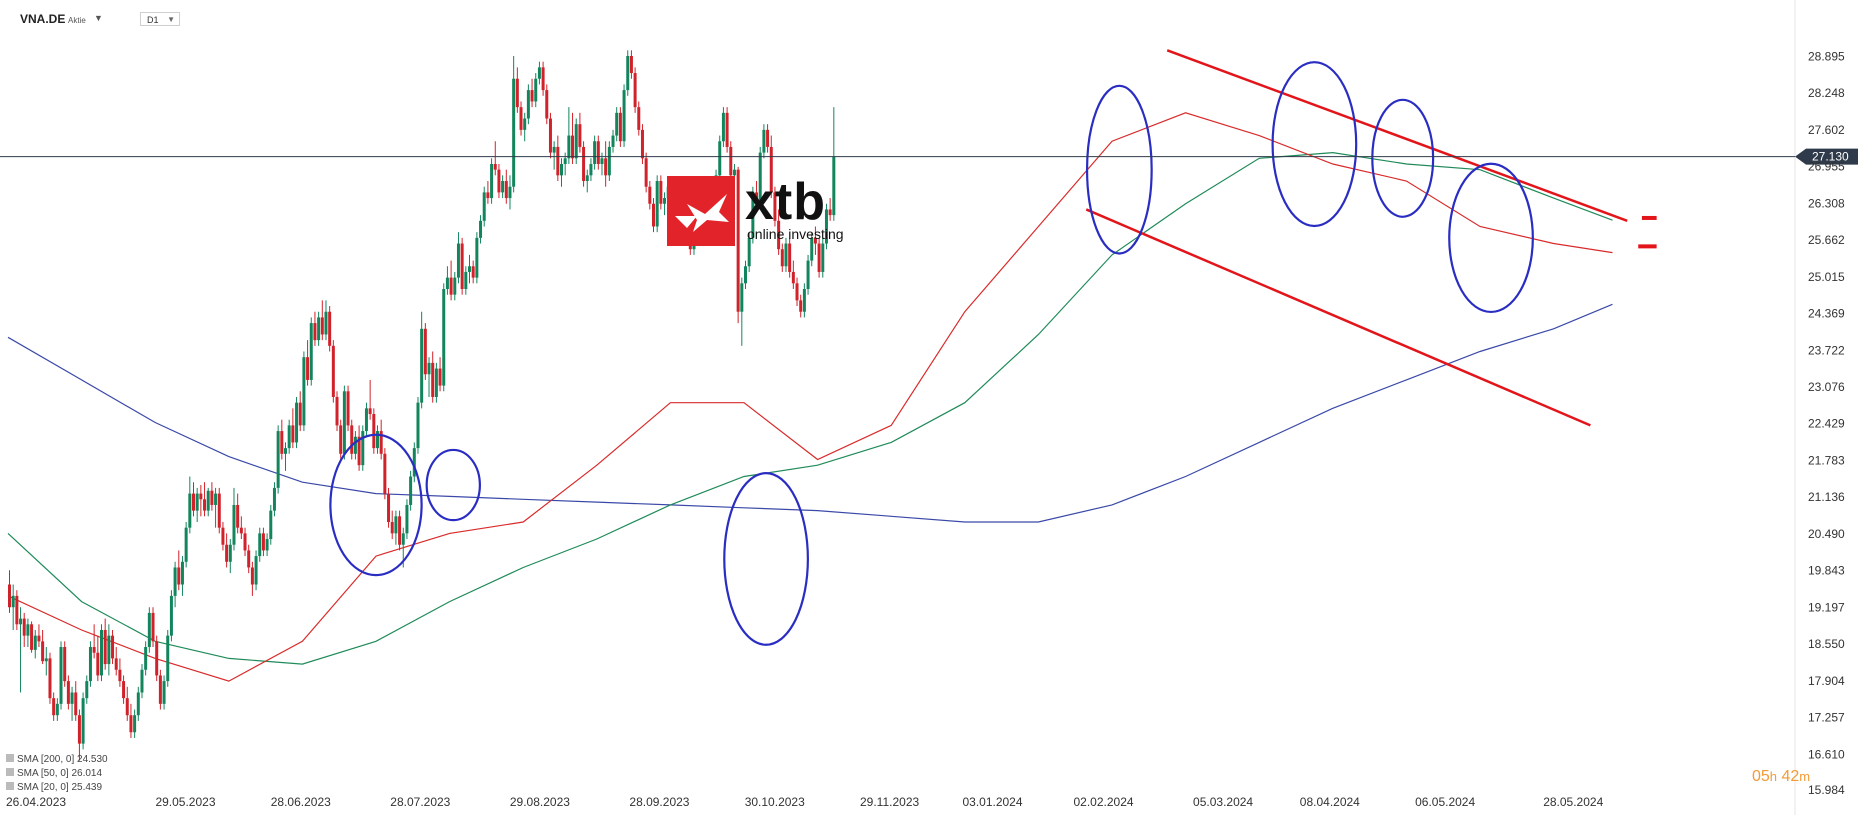 This screenshot has width=1866, height=815. I want to click on timeframe-select: D1 ▼, so click(160, 19).